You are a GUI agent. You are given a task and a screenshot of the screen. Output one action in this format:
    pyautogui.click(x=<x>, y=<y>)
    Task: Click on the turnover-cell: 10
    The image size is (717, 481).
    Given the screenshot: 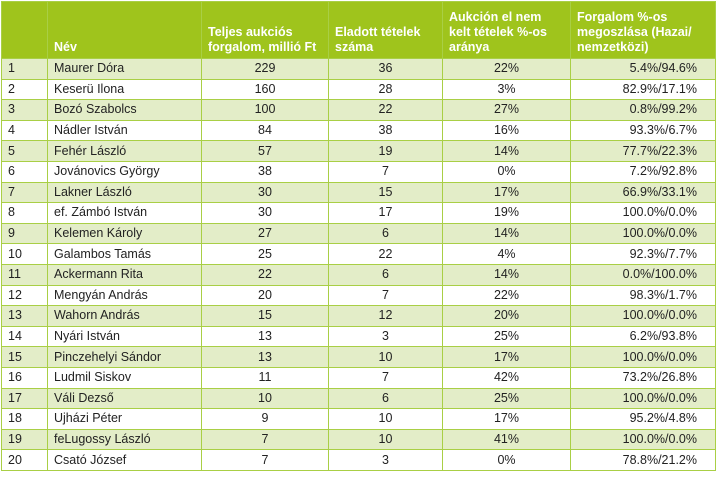 What is the action you would take?
    pyautogui.click(x=265, y=398)
    